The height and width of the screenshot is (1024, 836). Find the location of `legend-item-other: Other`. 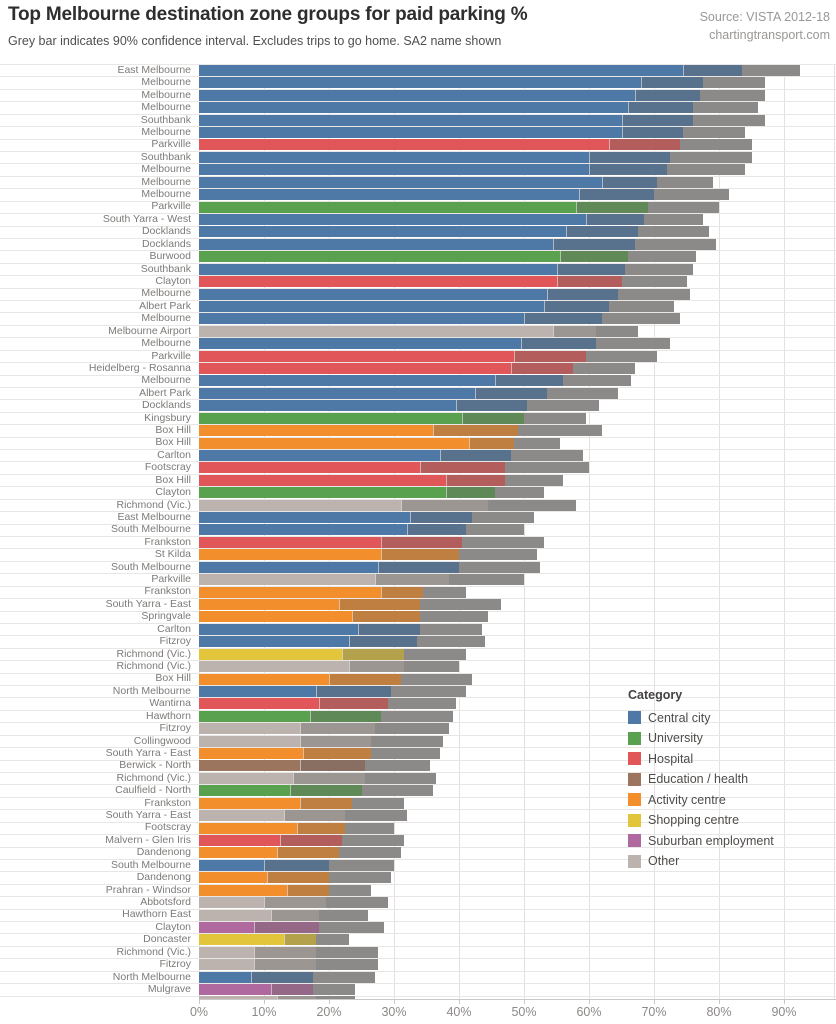

legend-item-other: Other is located at coordinates (701, 861).